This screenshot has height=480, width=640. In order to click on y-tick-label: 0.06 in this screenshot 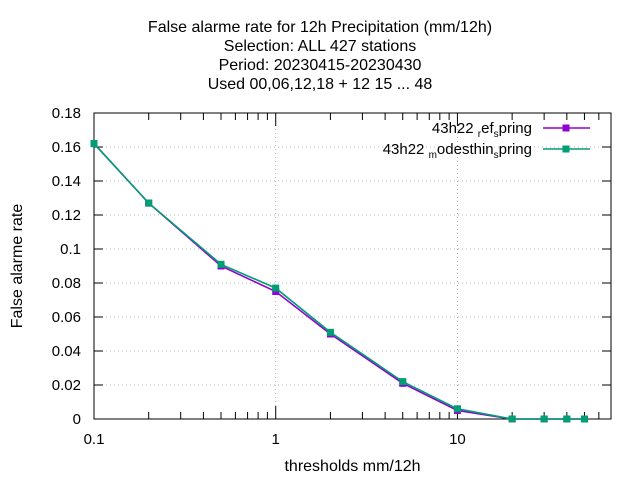, I will do `click(66, 317)`.